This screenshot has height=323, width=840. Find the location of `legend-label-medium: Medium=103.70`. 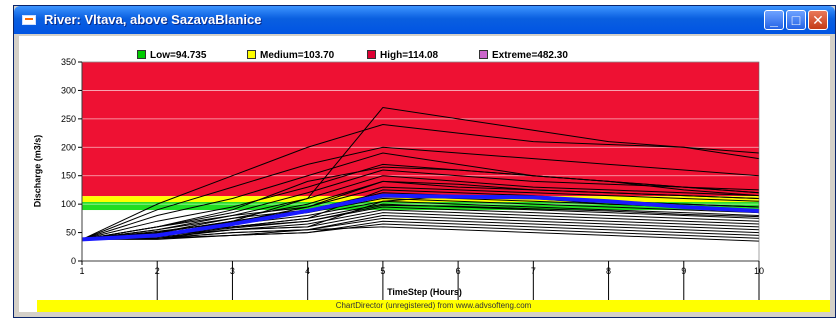

legend-label-medium: Medium=103.70 is located at coordinates (297, 55).